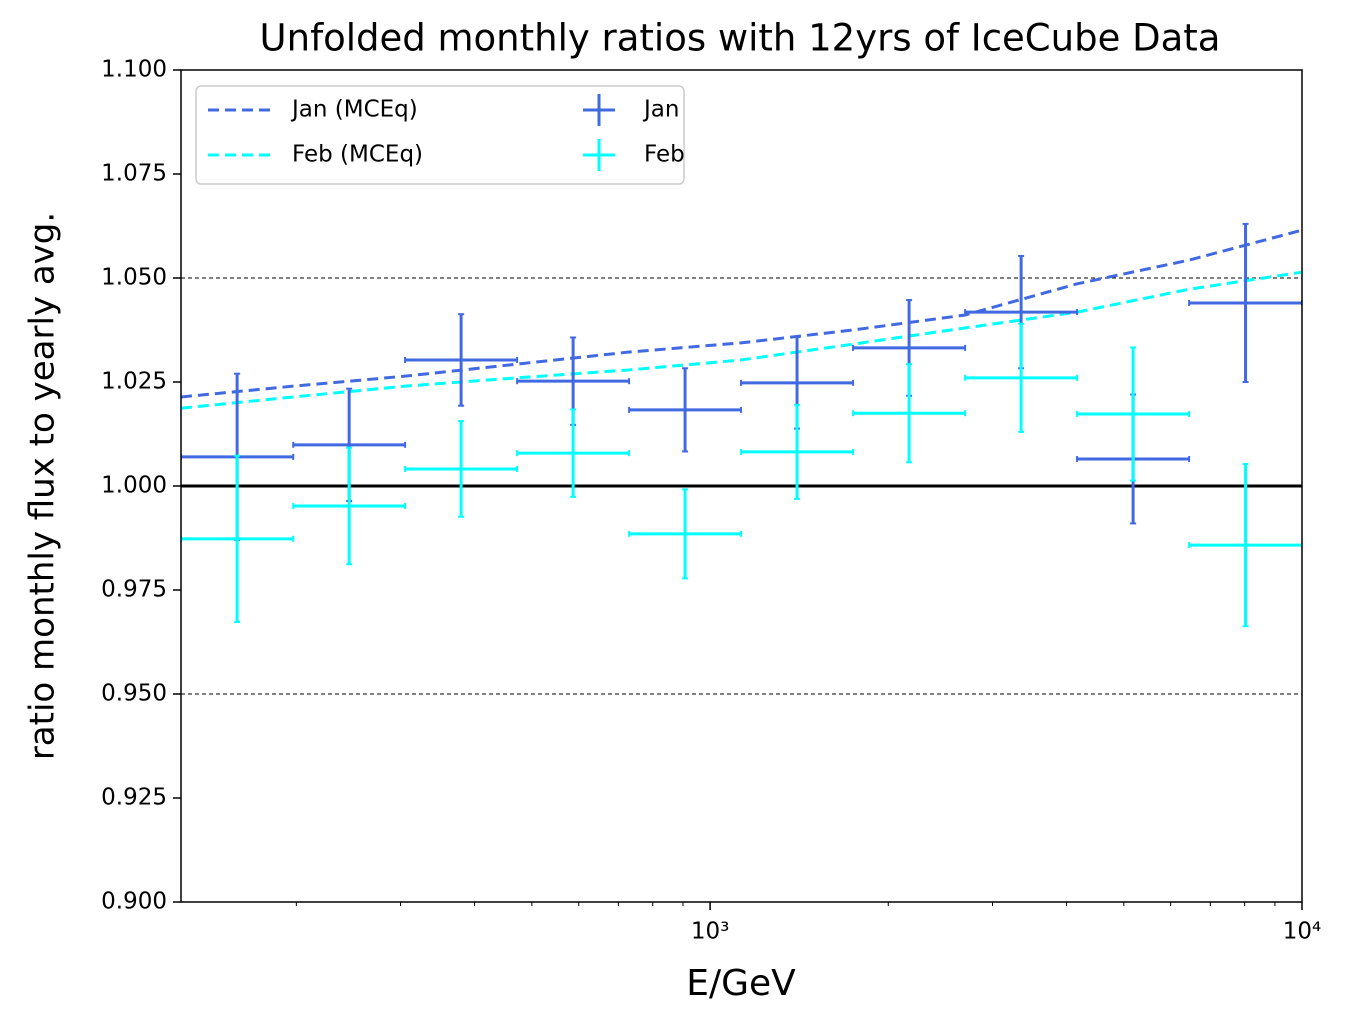 The height and width of the screenshot is (1028, 1351). I want to click on y-tick-label: 0.900, so click(134, 902).